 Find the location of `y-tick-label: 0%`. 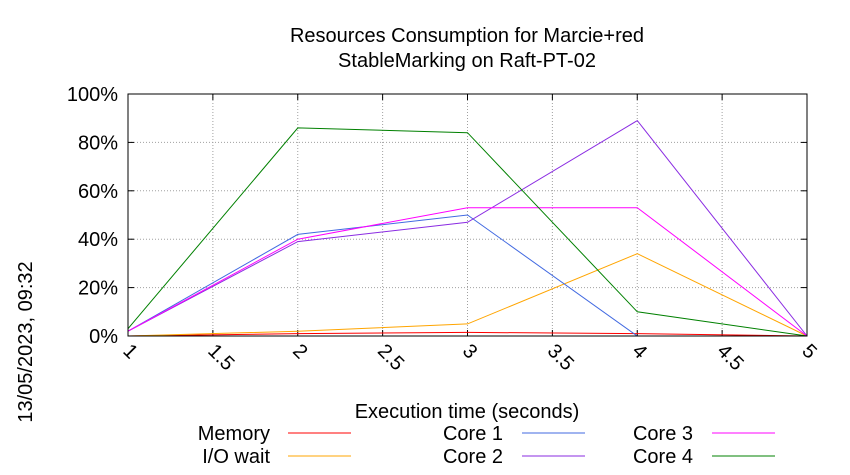

y-tick-label: 0% is located at coordinates (103, 337).